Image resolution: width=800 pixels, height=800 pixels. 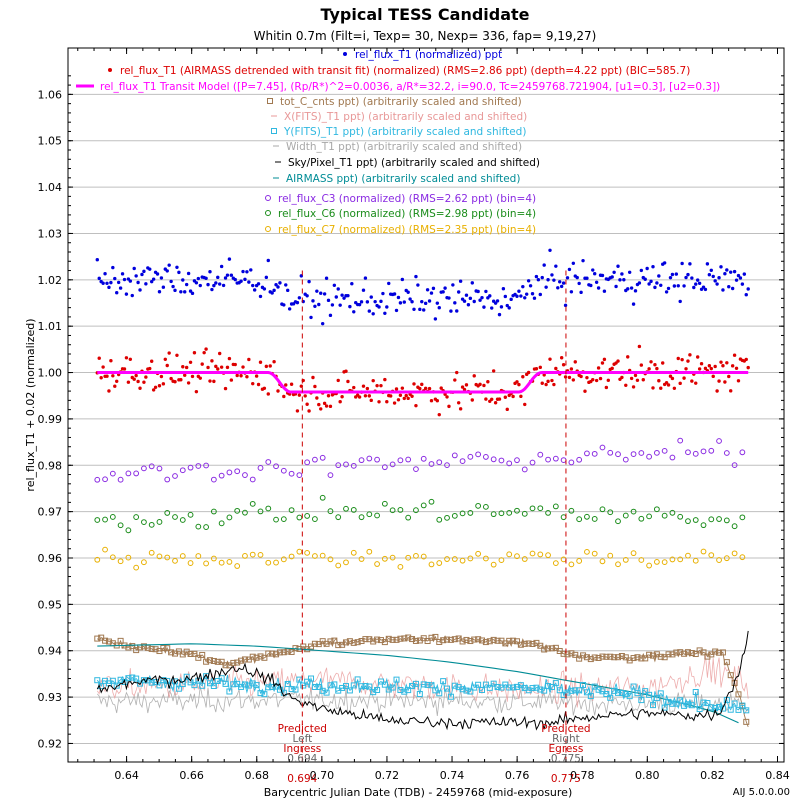 I want to click on version-label: AIJ 5.0.0.00, so click(x=761, y=792).